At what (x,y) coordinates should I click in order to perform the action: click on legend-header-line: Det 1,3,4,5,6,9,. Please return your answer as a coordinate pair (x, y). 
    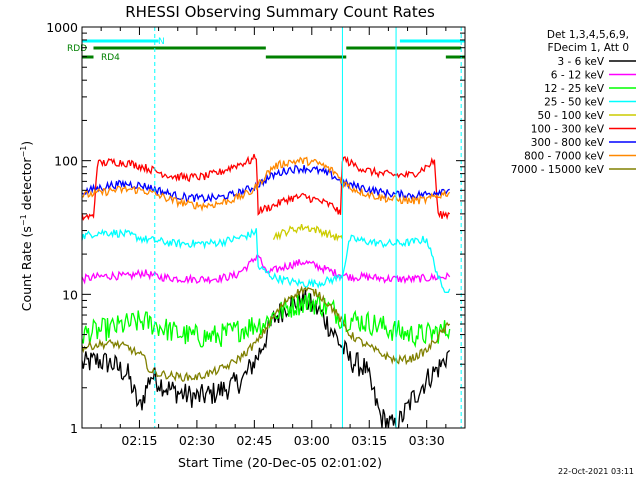
    Looking at the image, I should click on (588, 35).